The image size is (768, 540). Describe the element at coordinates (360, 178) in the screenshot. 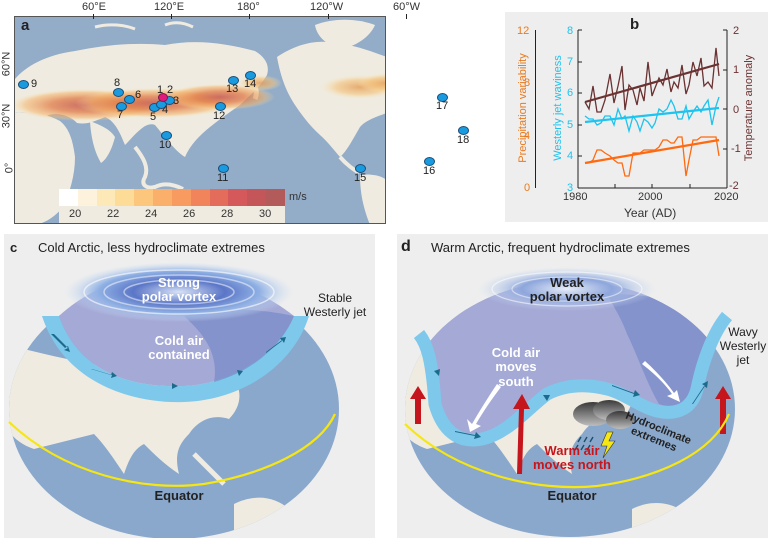

I see `site-label-15: 15` at that location.